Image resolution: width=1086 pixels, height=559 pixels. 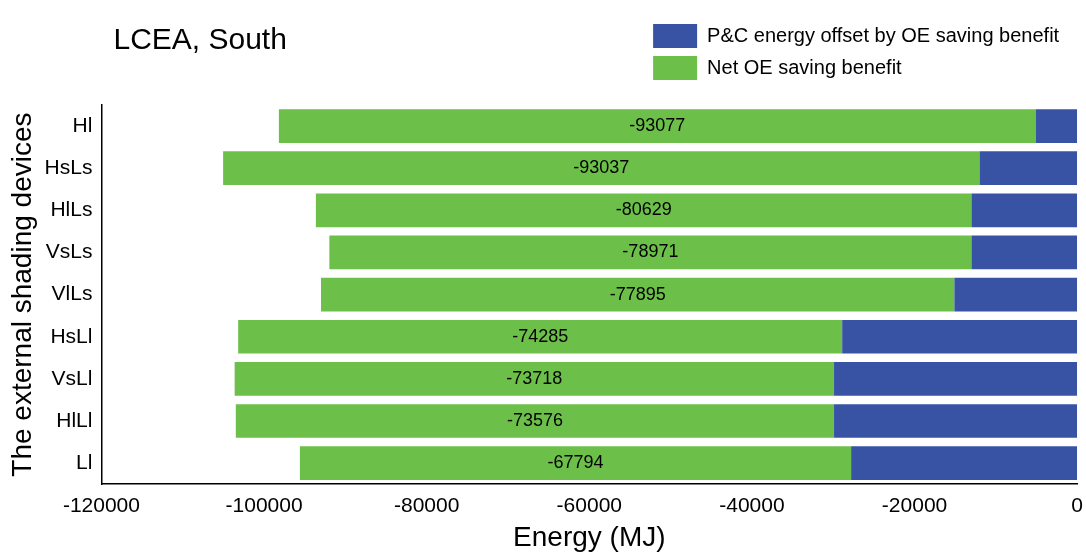 What do you see at coordinates (84, 461) in the screenshot?
I see `y-tick-label: Ll` at bounding box center [84, 461].